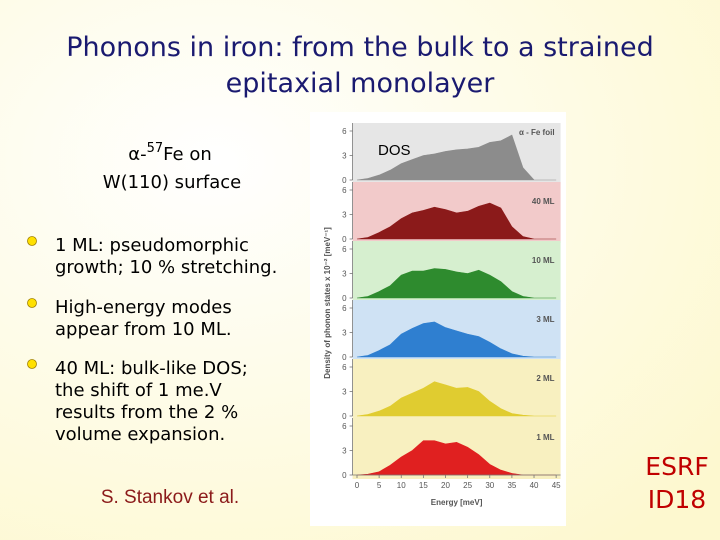 The width and height of the screenshot is (720, 540). What do you see at coordinates (166, 267) in the screenshot?
I see `bullet-line: growth; 10 % stretching.` at bounding box center [166, 267].